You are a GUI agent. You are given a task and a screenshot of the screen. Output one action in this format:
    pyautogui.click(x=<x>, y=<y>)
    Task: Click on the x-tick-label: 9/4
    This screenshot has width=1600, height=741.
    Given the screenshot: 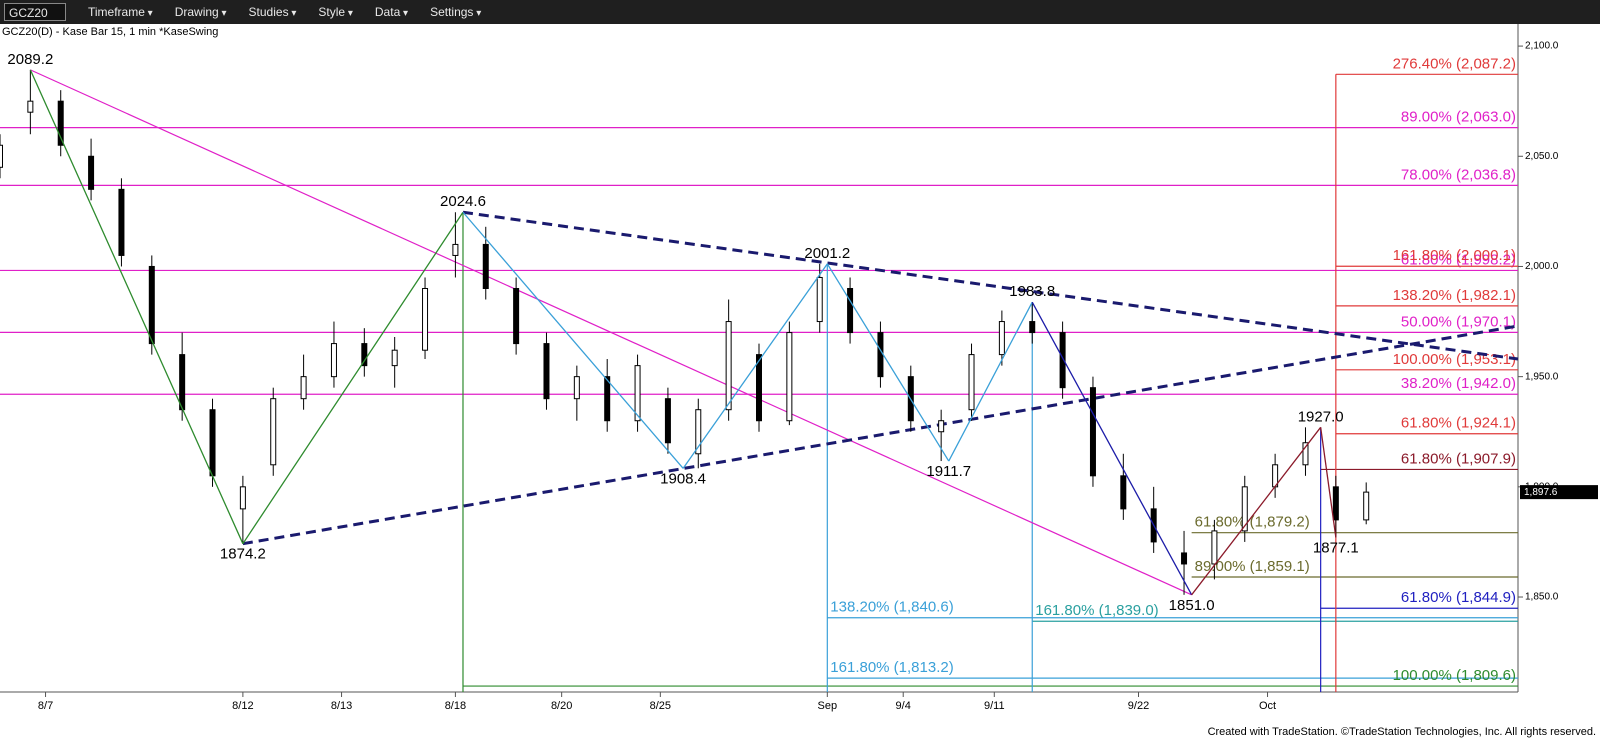 What is the action you would take?
    pyautogui.click(x=903, y=706)
    